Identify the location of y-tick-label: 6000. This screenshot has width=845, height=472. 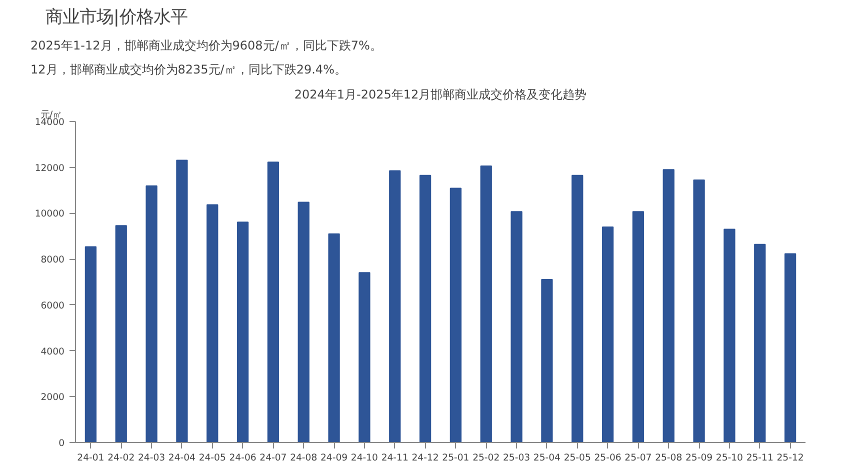
(52, 306).